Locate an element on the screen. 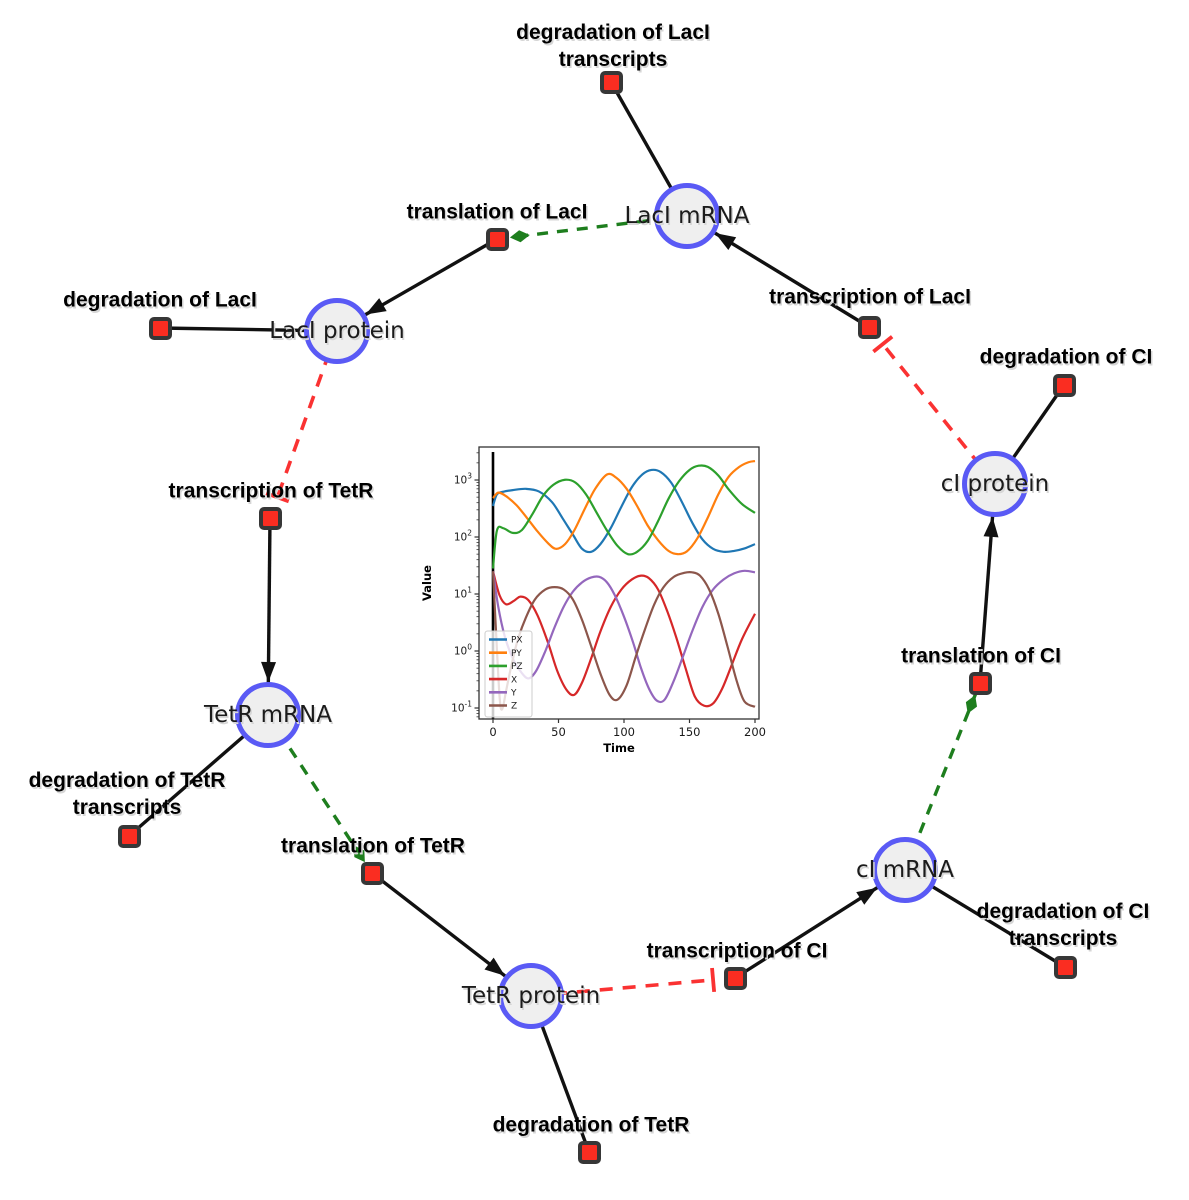 This screenshot has width=1189, height=1200. chart-series-PZ is located at coordinates (623, 516).